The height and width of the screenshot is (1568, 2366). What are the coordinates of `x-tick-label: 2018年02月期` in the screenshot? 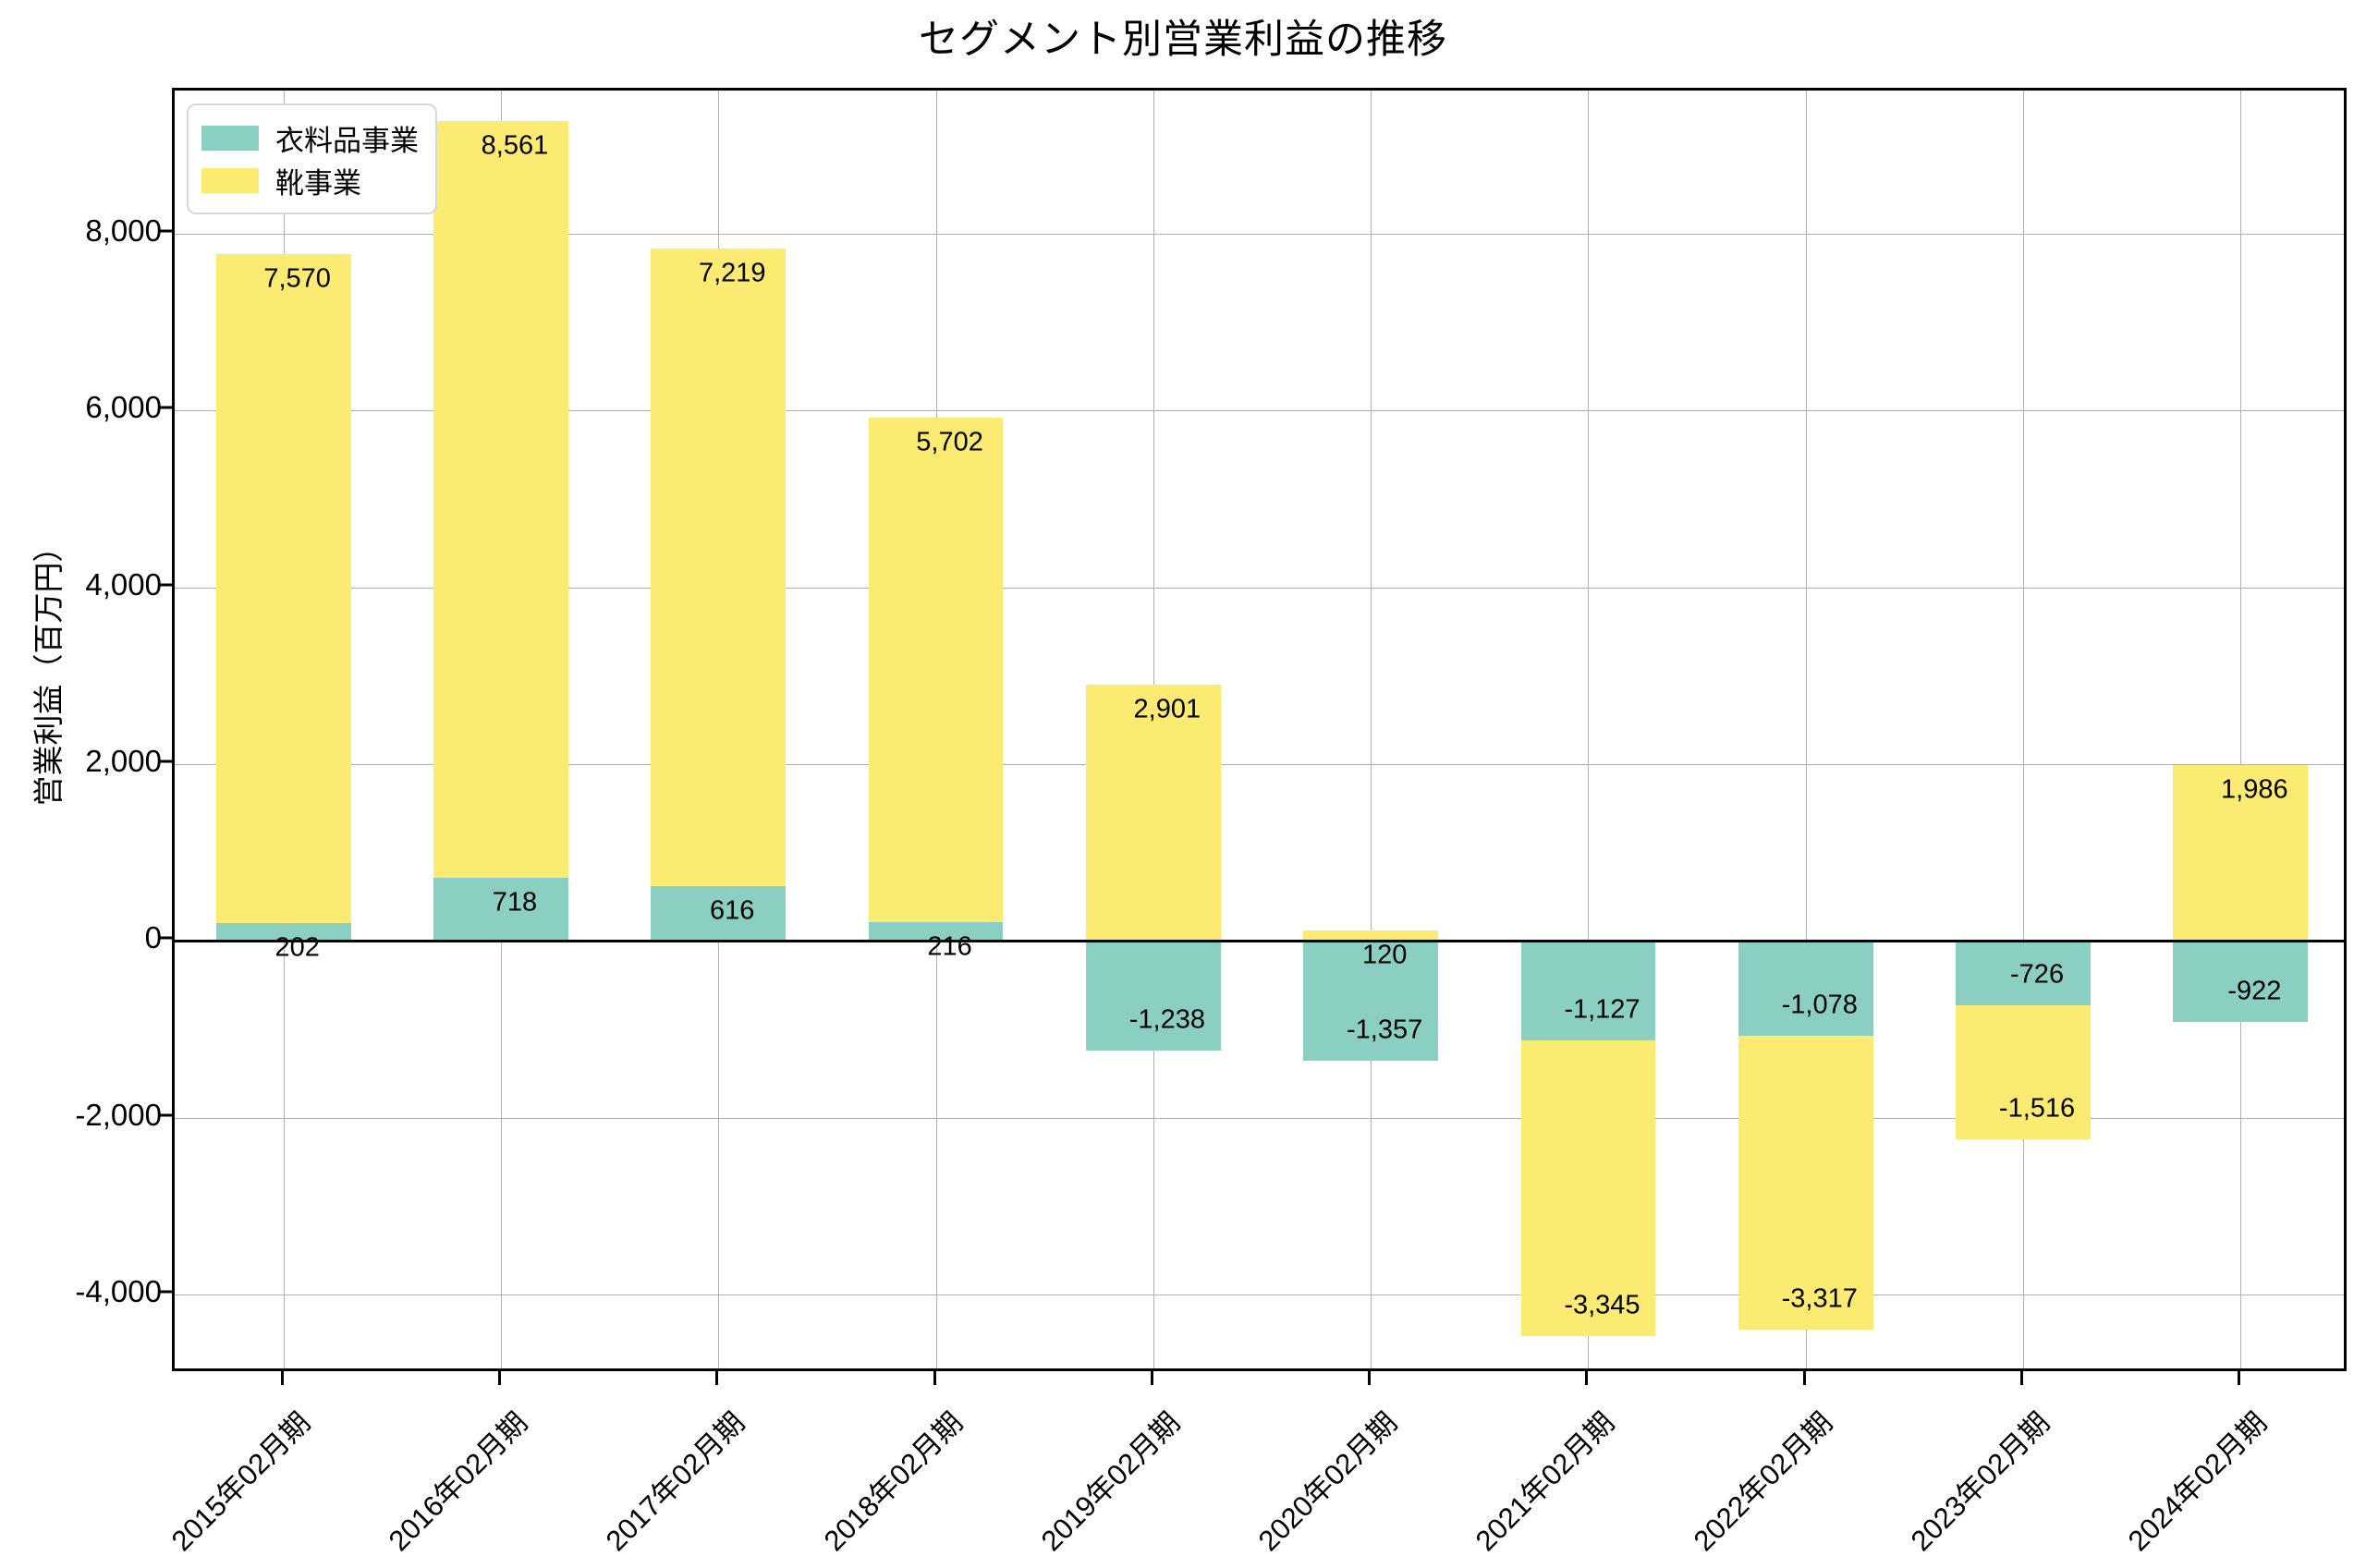 It's located at (893, 1481).